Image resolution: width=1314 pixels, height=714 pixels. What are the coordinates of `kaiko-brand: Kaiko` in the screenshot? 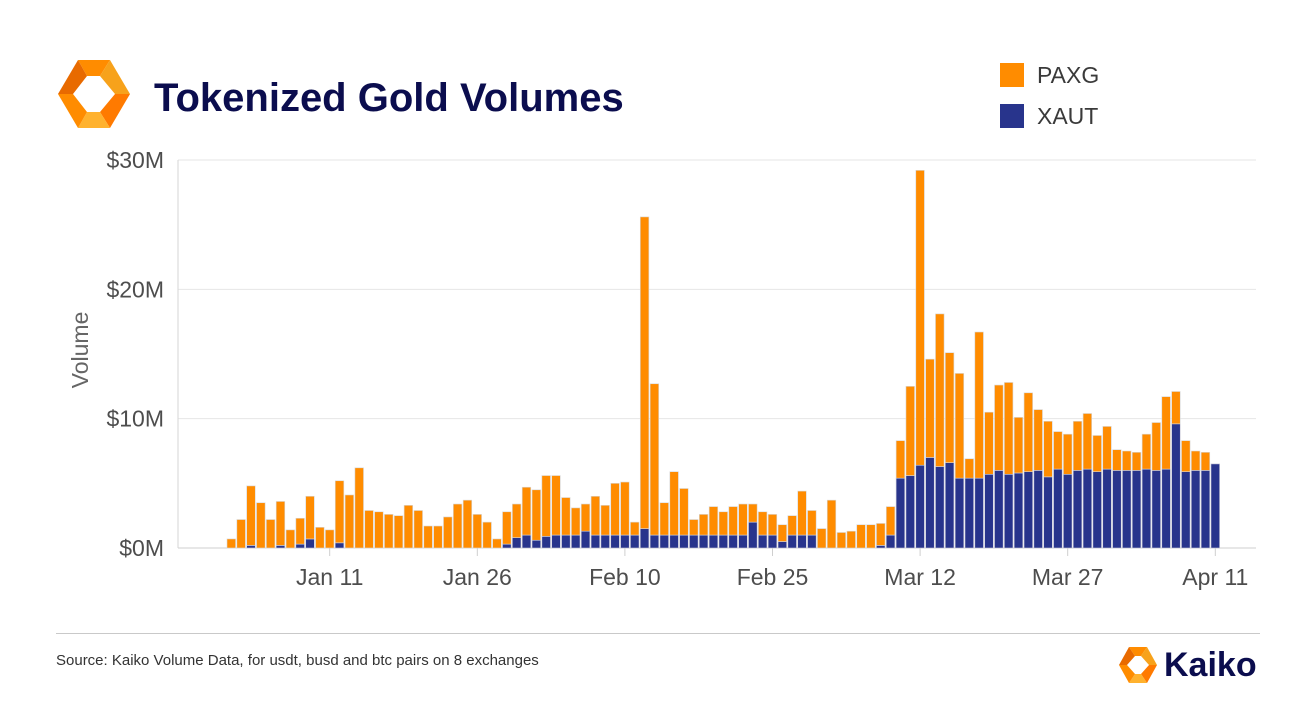 It's located at (1193, 666).